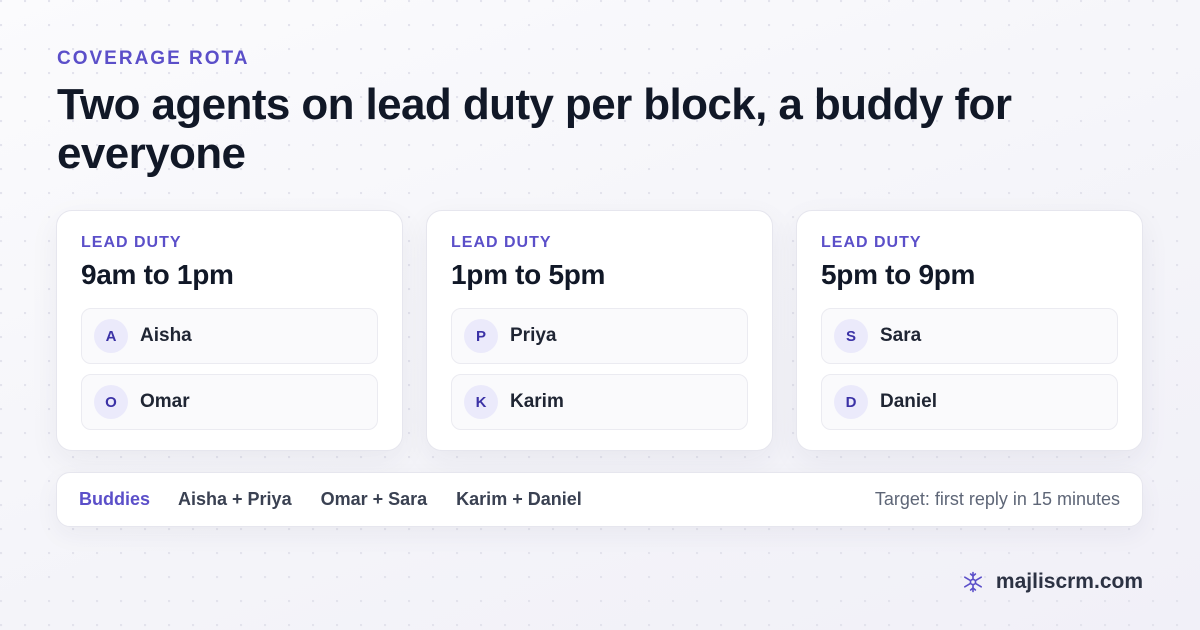 This screenshot has width=1200, height=630. What do you see at coordinates (1069, 581) in the screenshot?
I see `brand-url: majliscrm.com` at bounding box center [1069, 581].